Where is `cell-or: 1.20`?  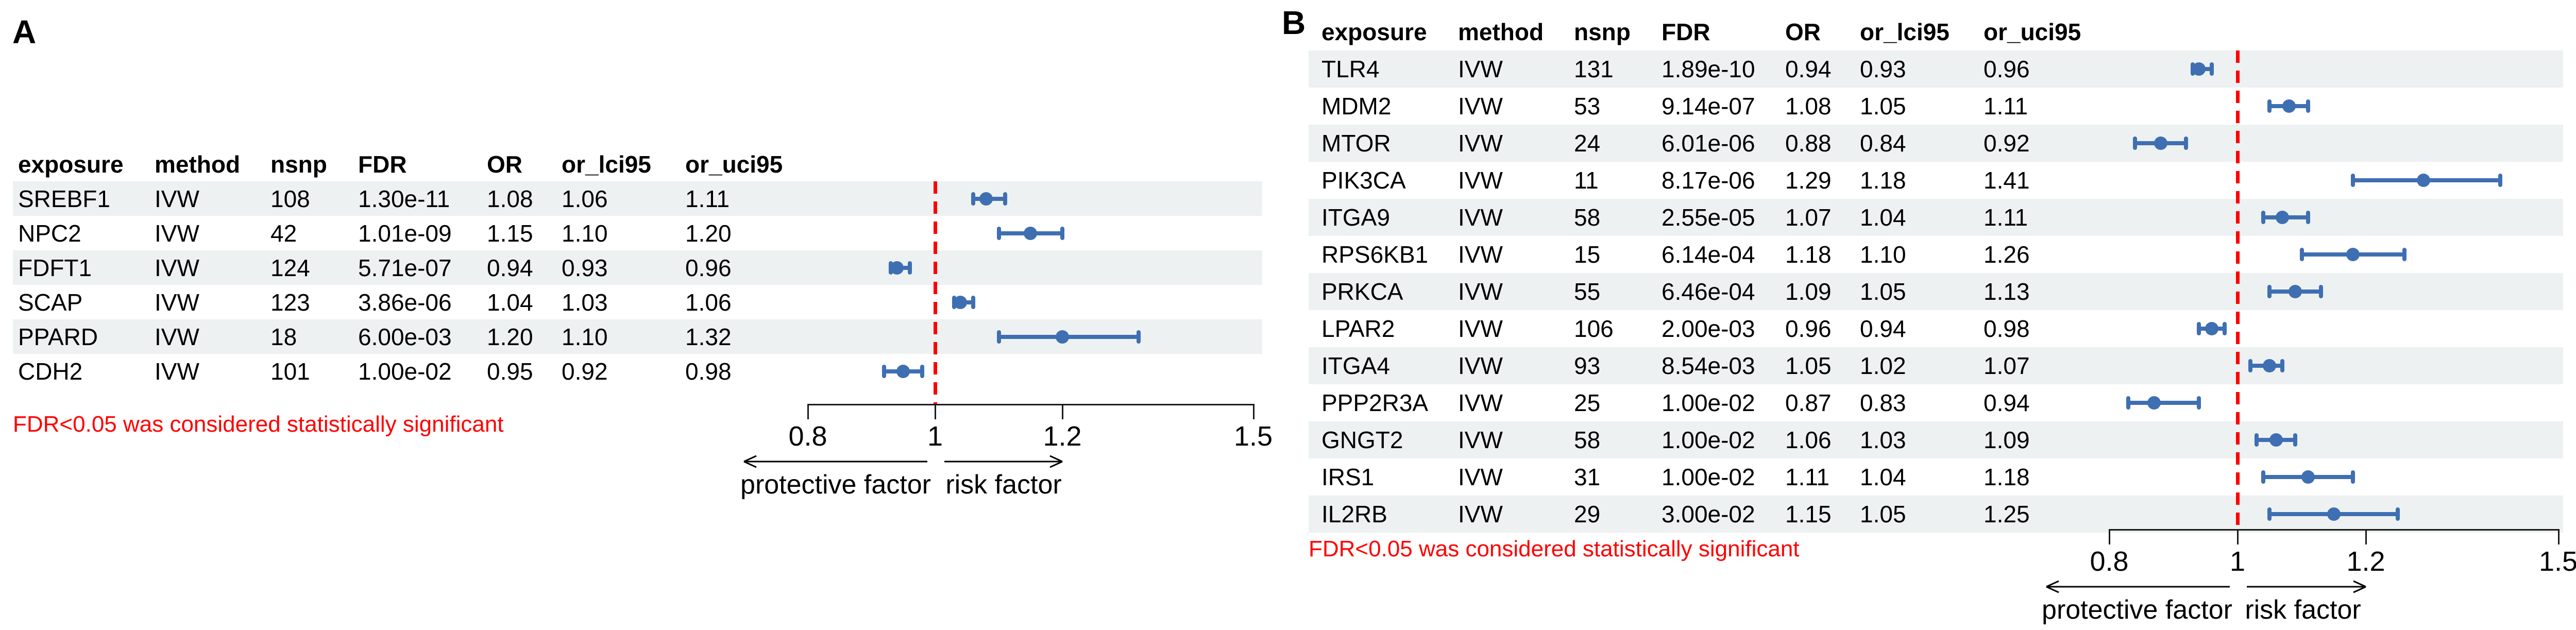 cell-or: 1.20 is located at coordinates (510, 336).